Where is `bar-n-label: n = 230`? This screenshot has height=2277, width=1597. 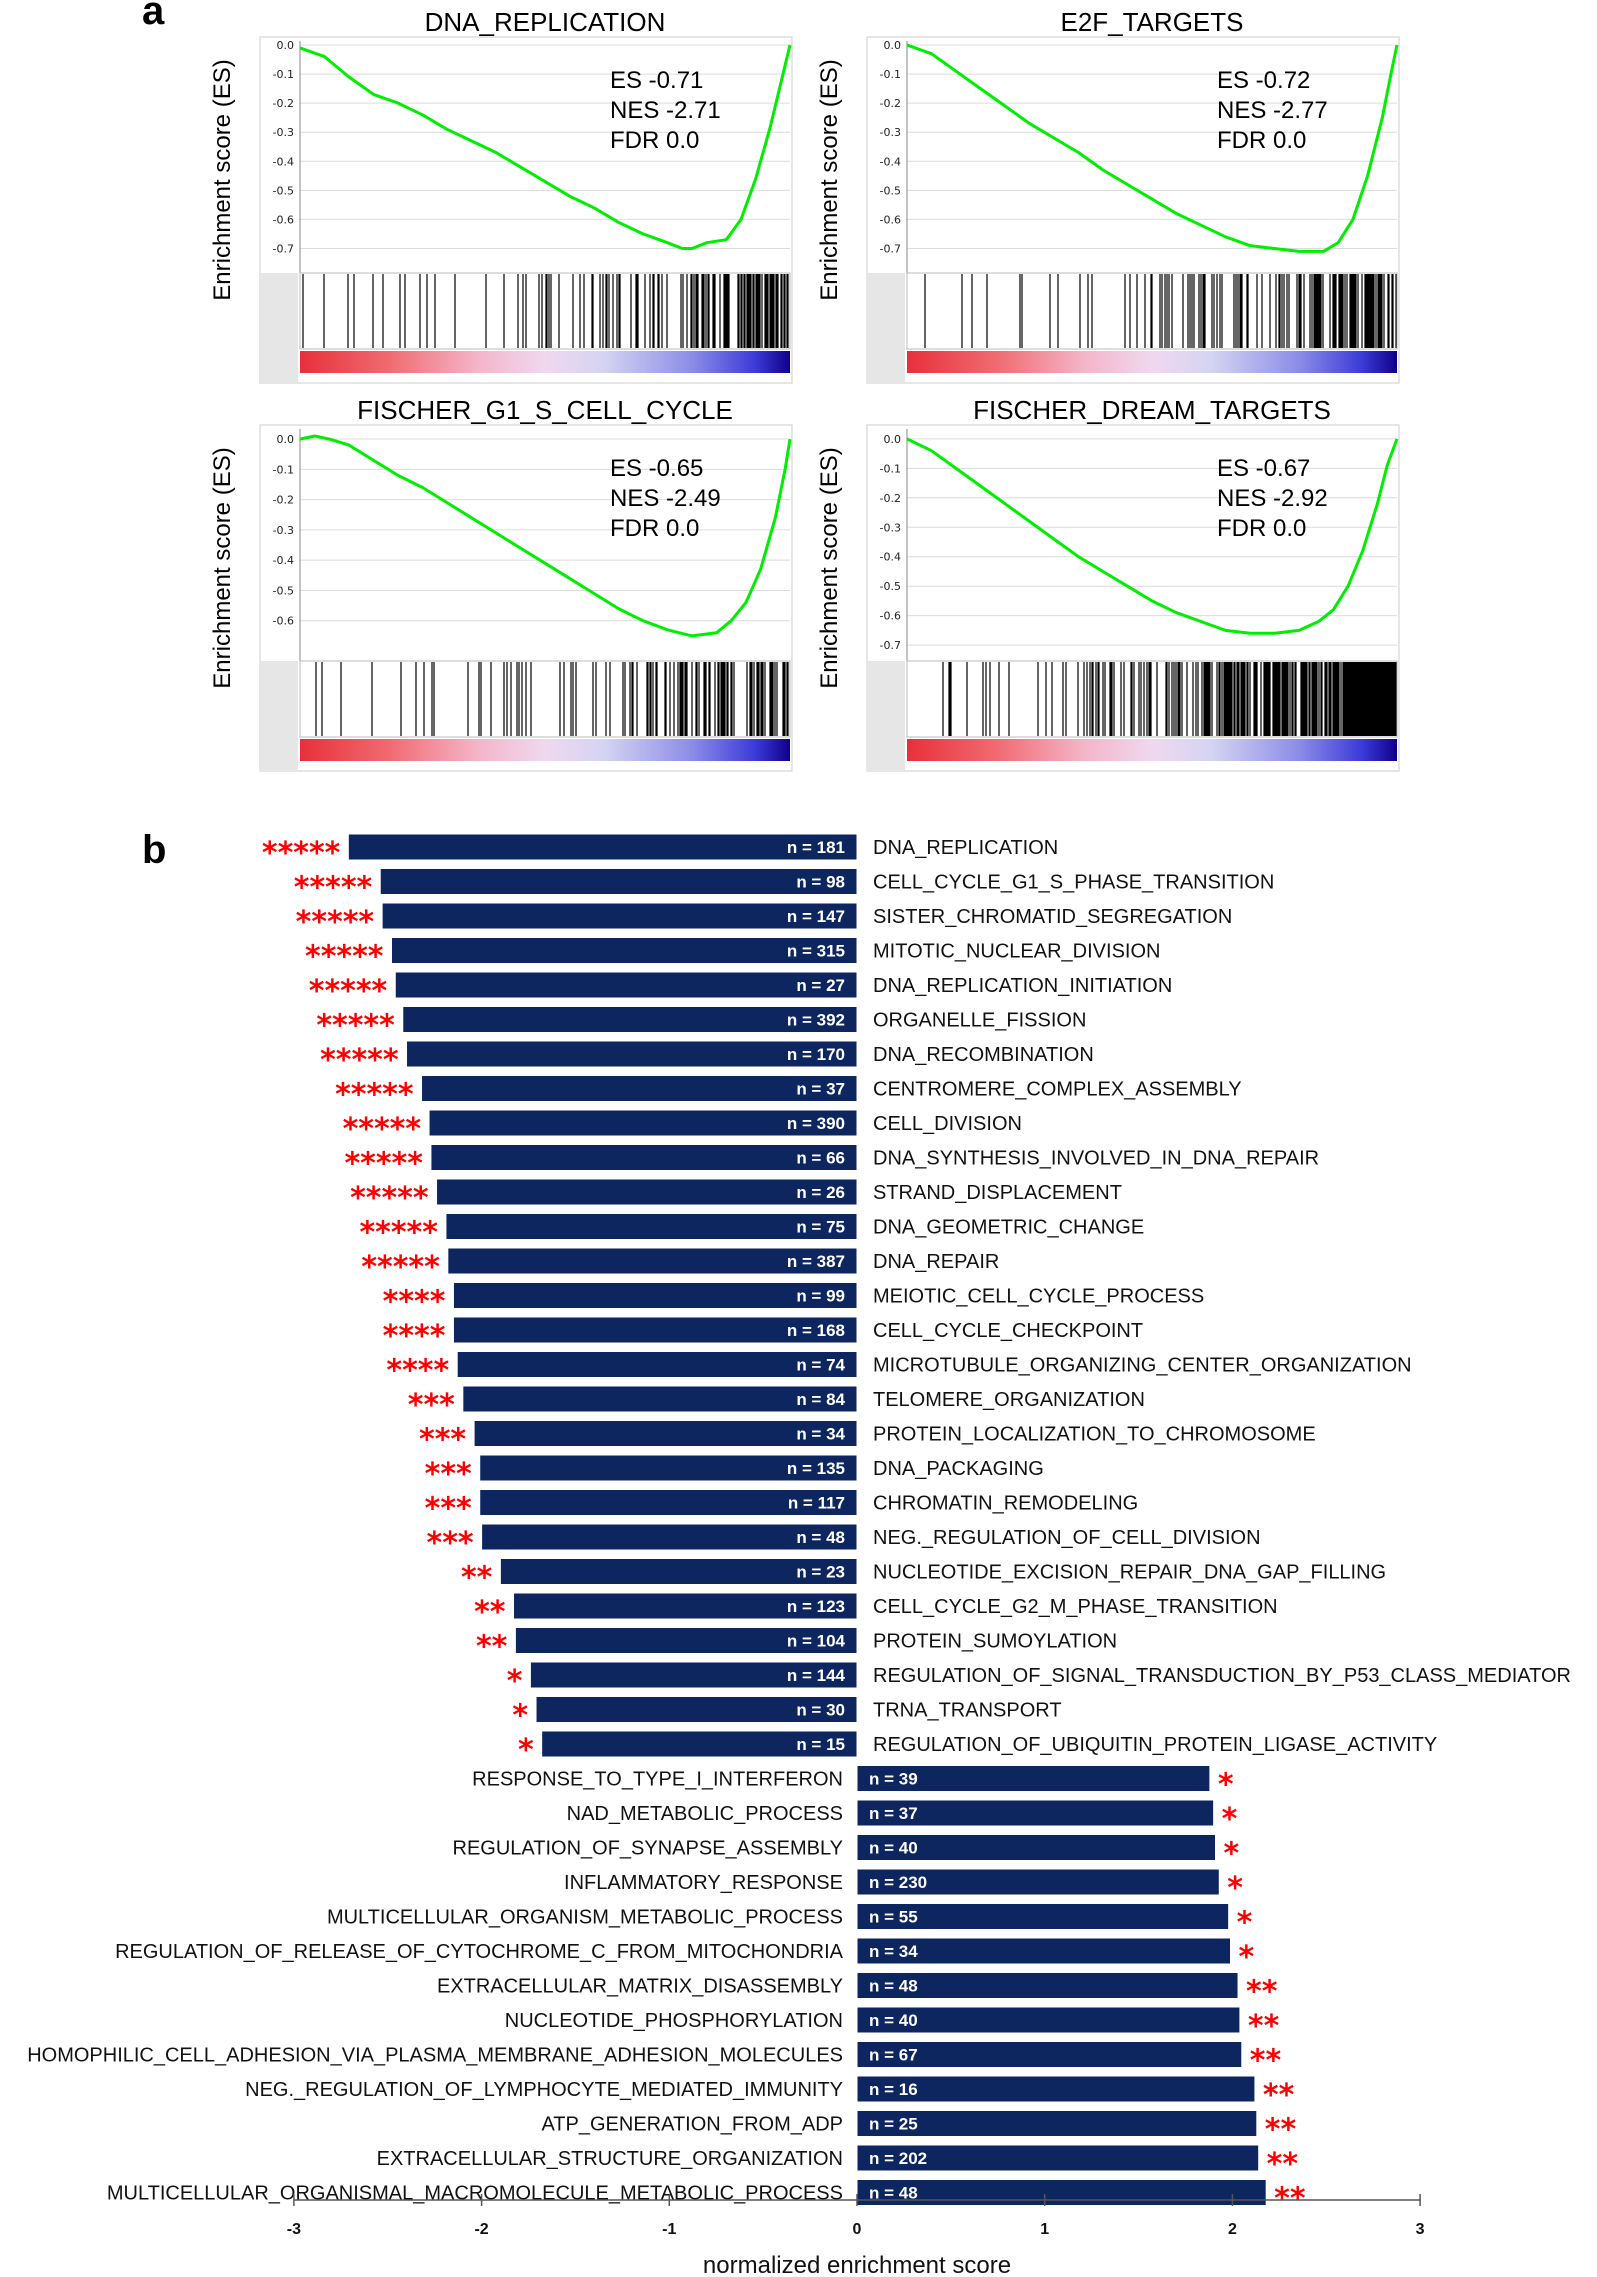
bar-n-label: n = 230 is located at coordinates (898, 1882).